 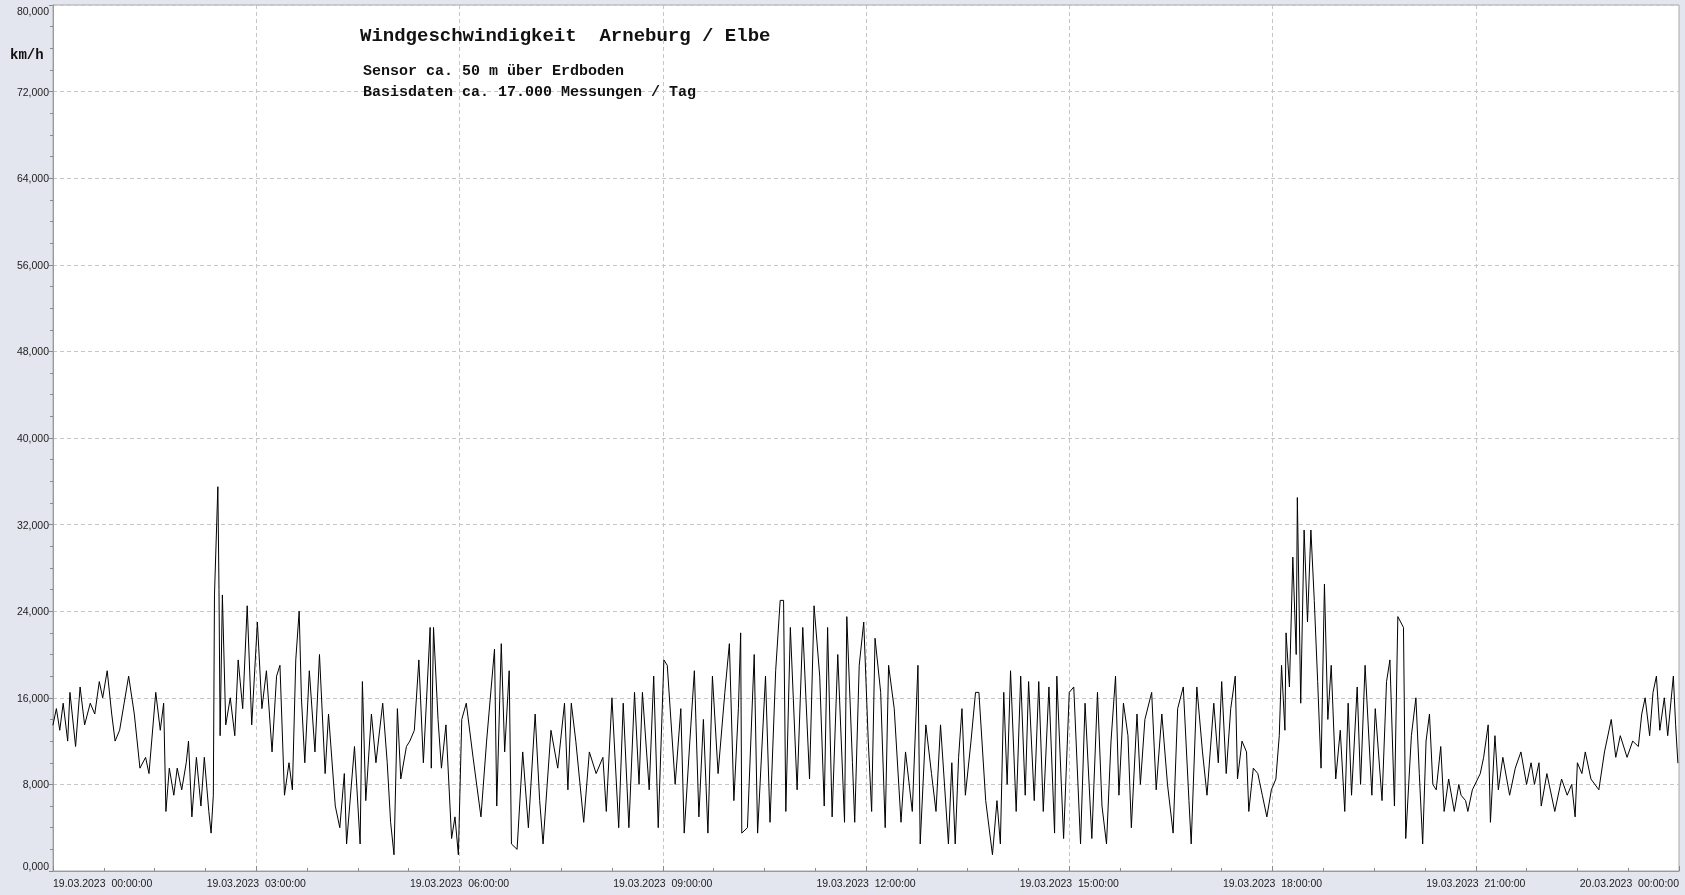 I want to click on x-tick-label: 19.03.2023 06:00:00, so click(x=459, y=882).